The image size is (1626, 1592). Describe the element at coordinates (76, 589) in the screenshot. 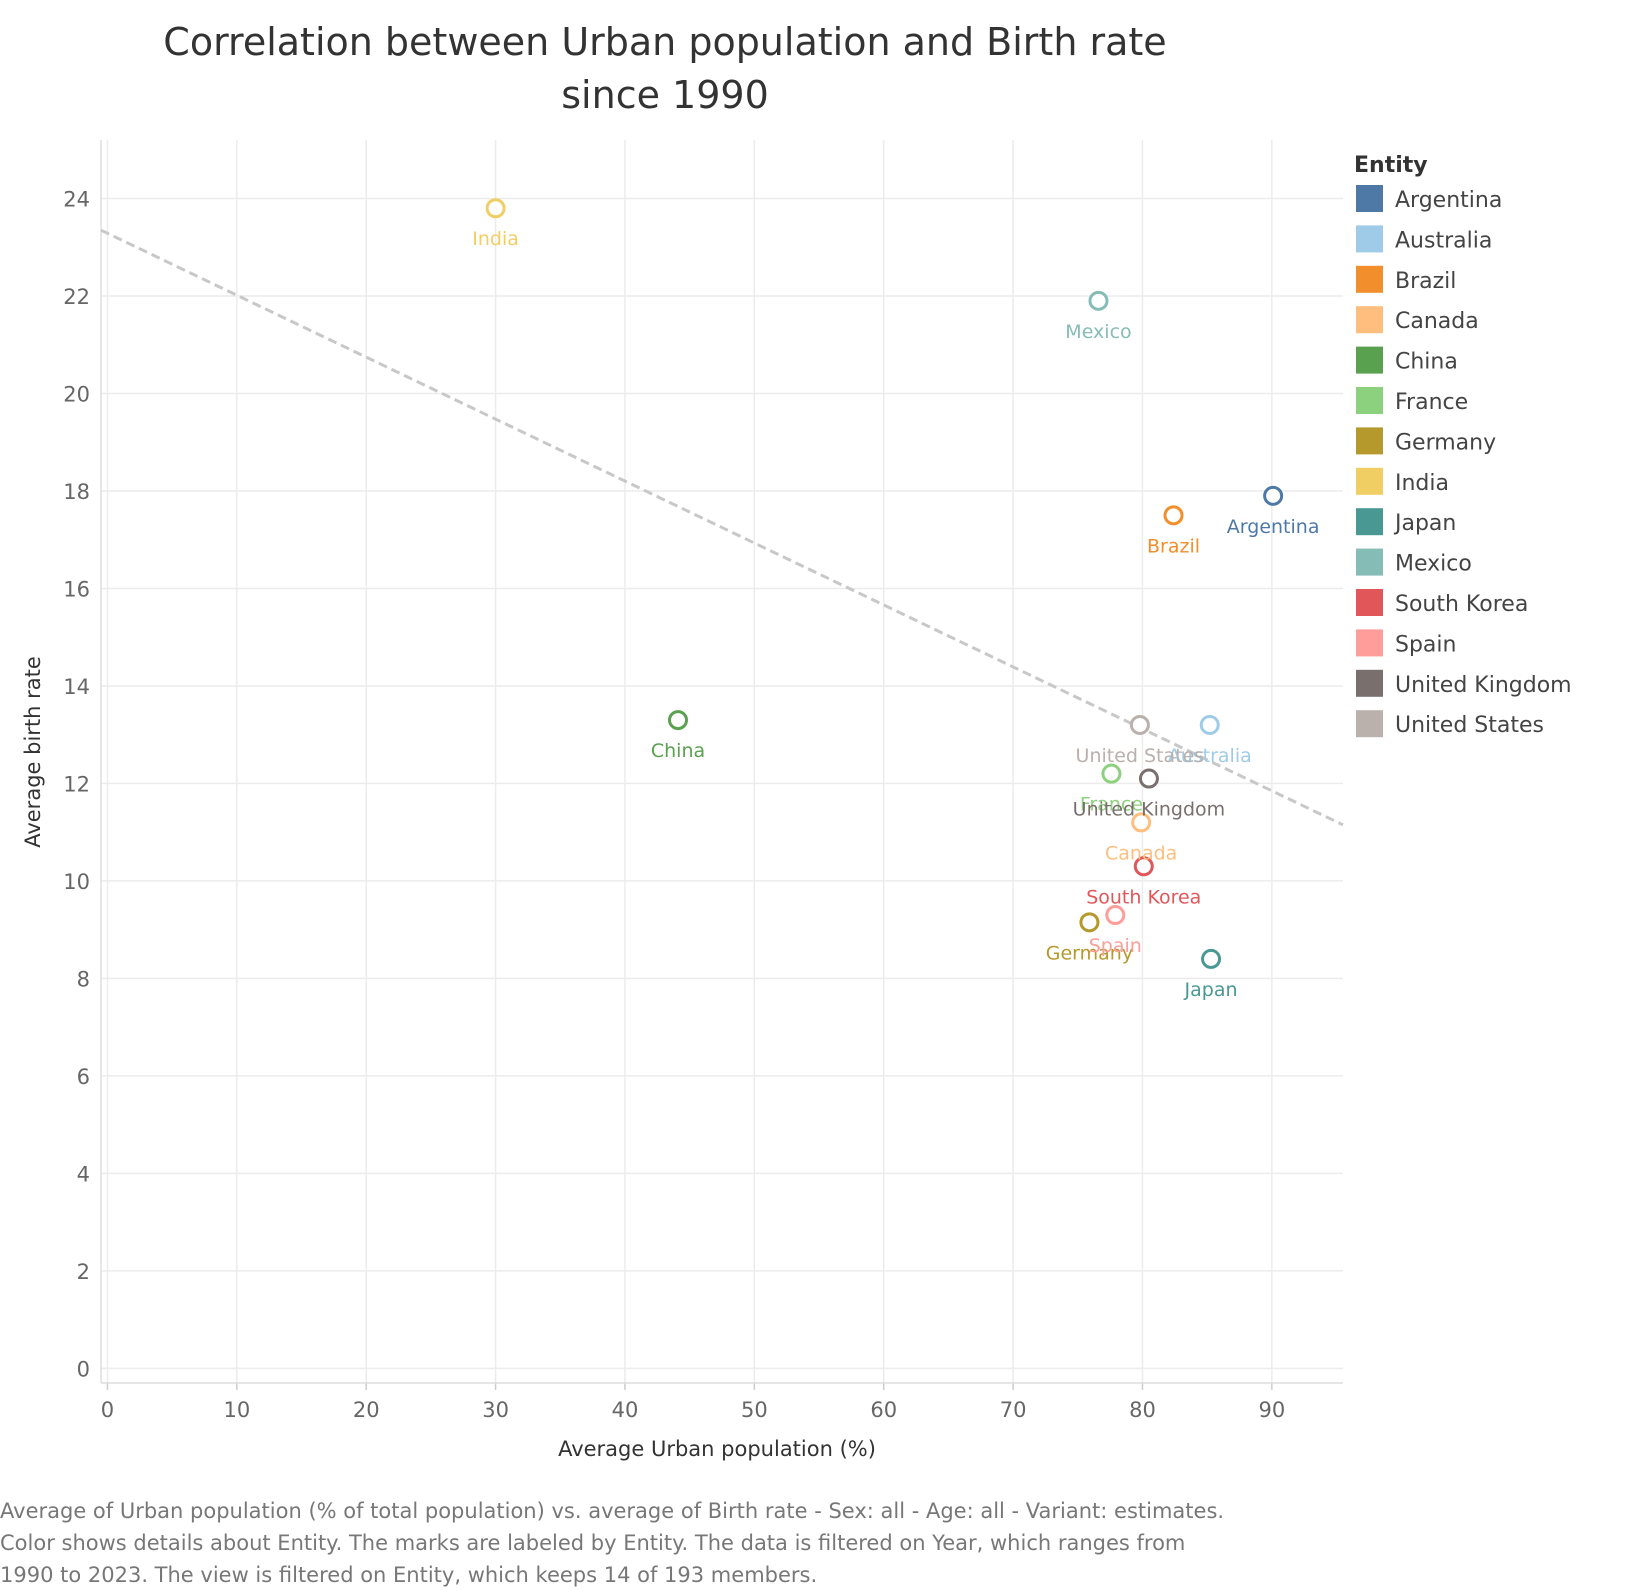

I see `y-tick-label: 16` at that location.